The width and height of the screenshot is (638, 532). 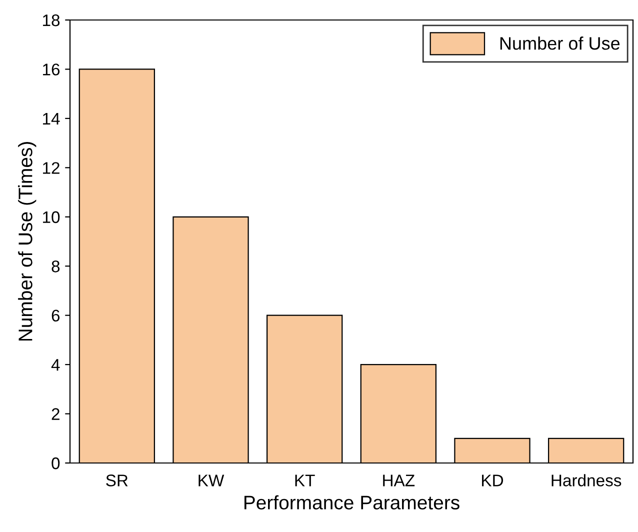 I want to click on x-tick-label: HAZ, so click(x=399, y=480).